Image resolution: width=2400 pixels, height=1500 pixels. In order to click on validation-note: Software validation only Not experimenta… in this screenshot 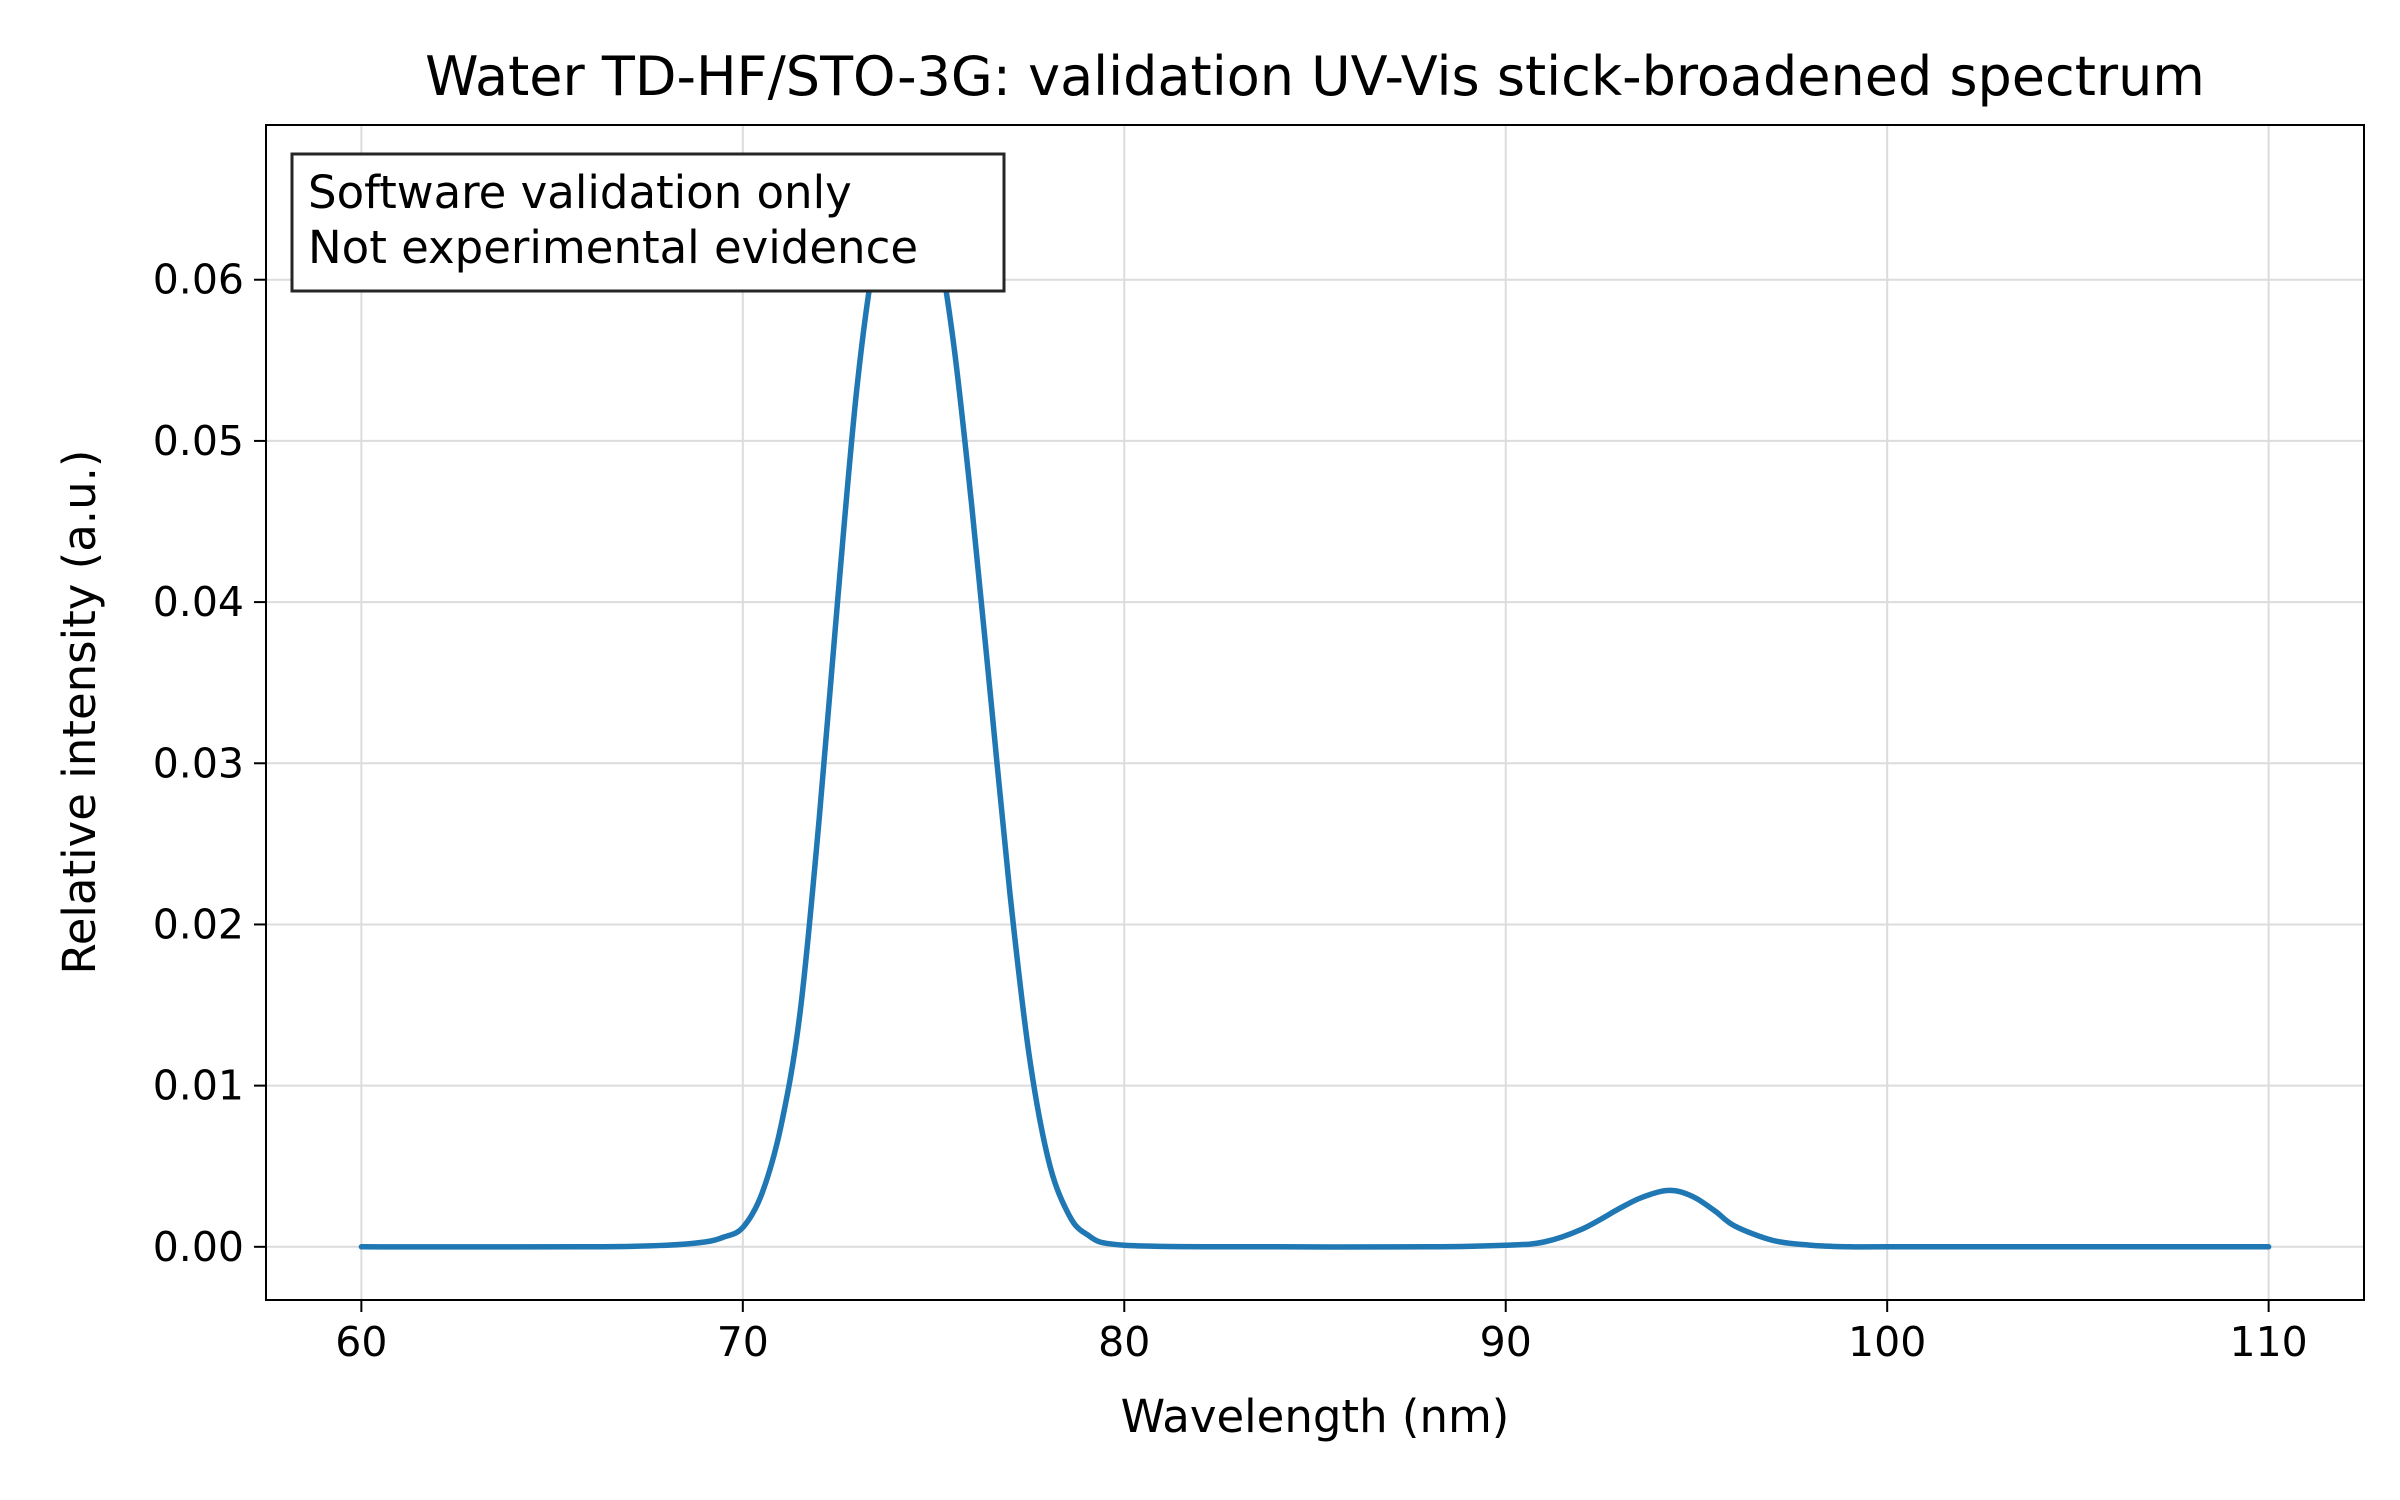, I will do `click(648, 222)`.